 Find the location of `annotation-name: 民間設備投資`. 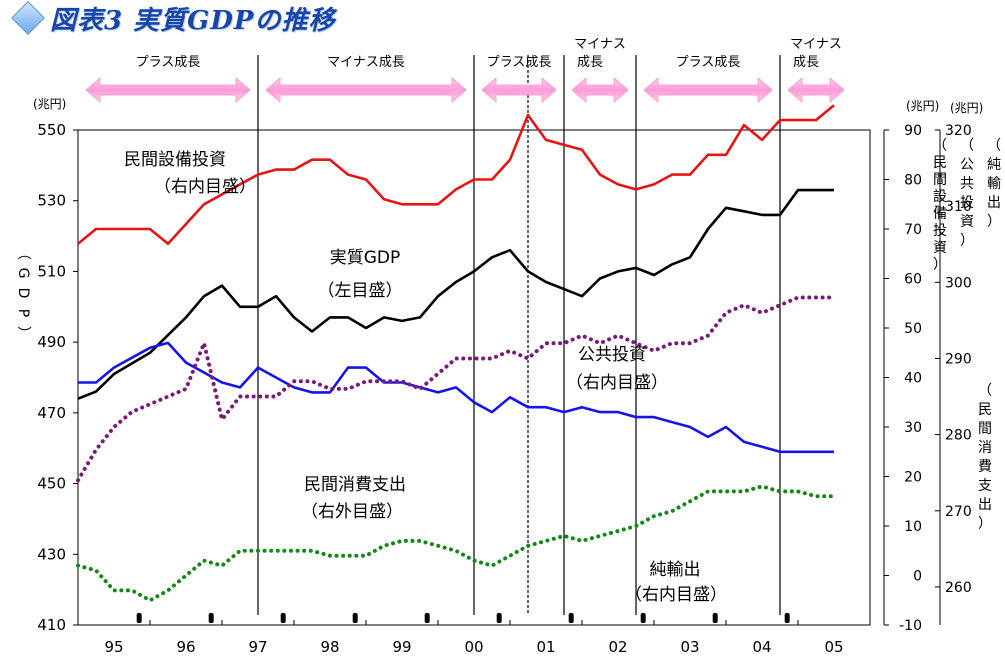

annotation-name: 民間設備投資 is located at coordinates (175, 160).